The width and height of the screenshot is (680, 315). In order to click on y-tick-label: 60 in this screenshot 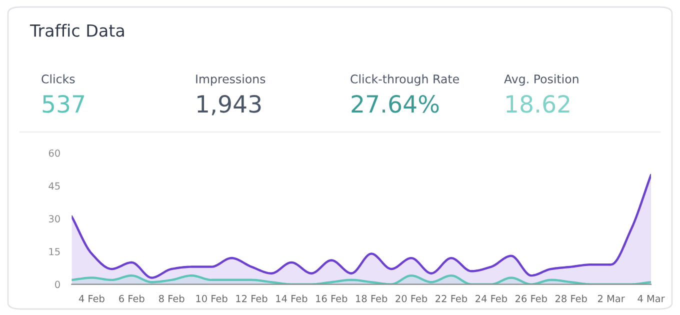, I will do `click(54, 153)`.